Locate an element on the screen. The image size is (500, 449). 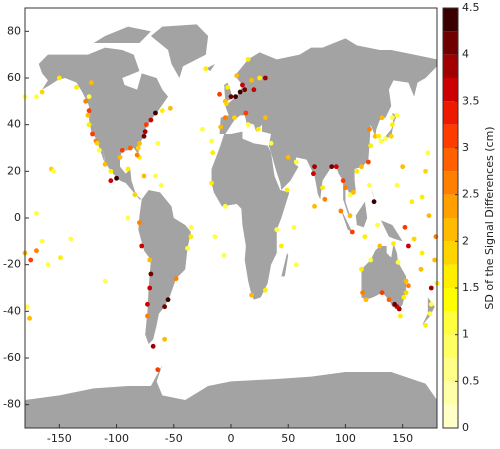
y-tick-label: 20 is located at coordinates (14, 170).